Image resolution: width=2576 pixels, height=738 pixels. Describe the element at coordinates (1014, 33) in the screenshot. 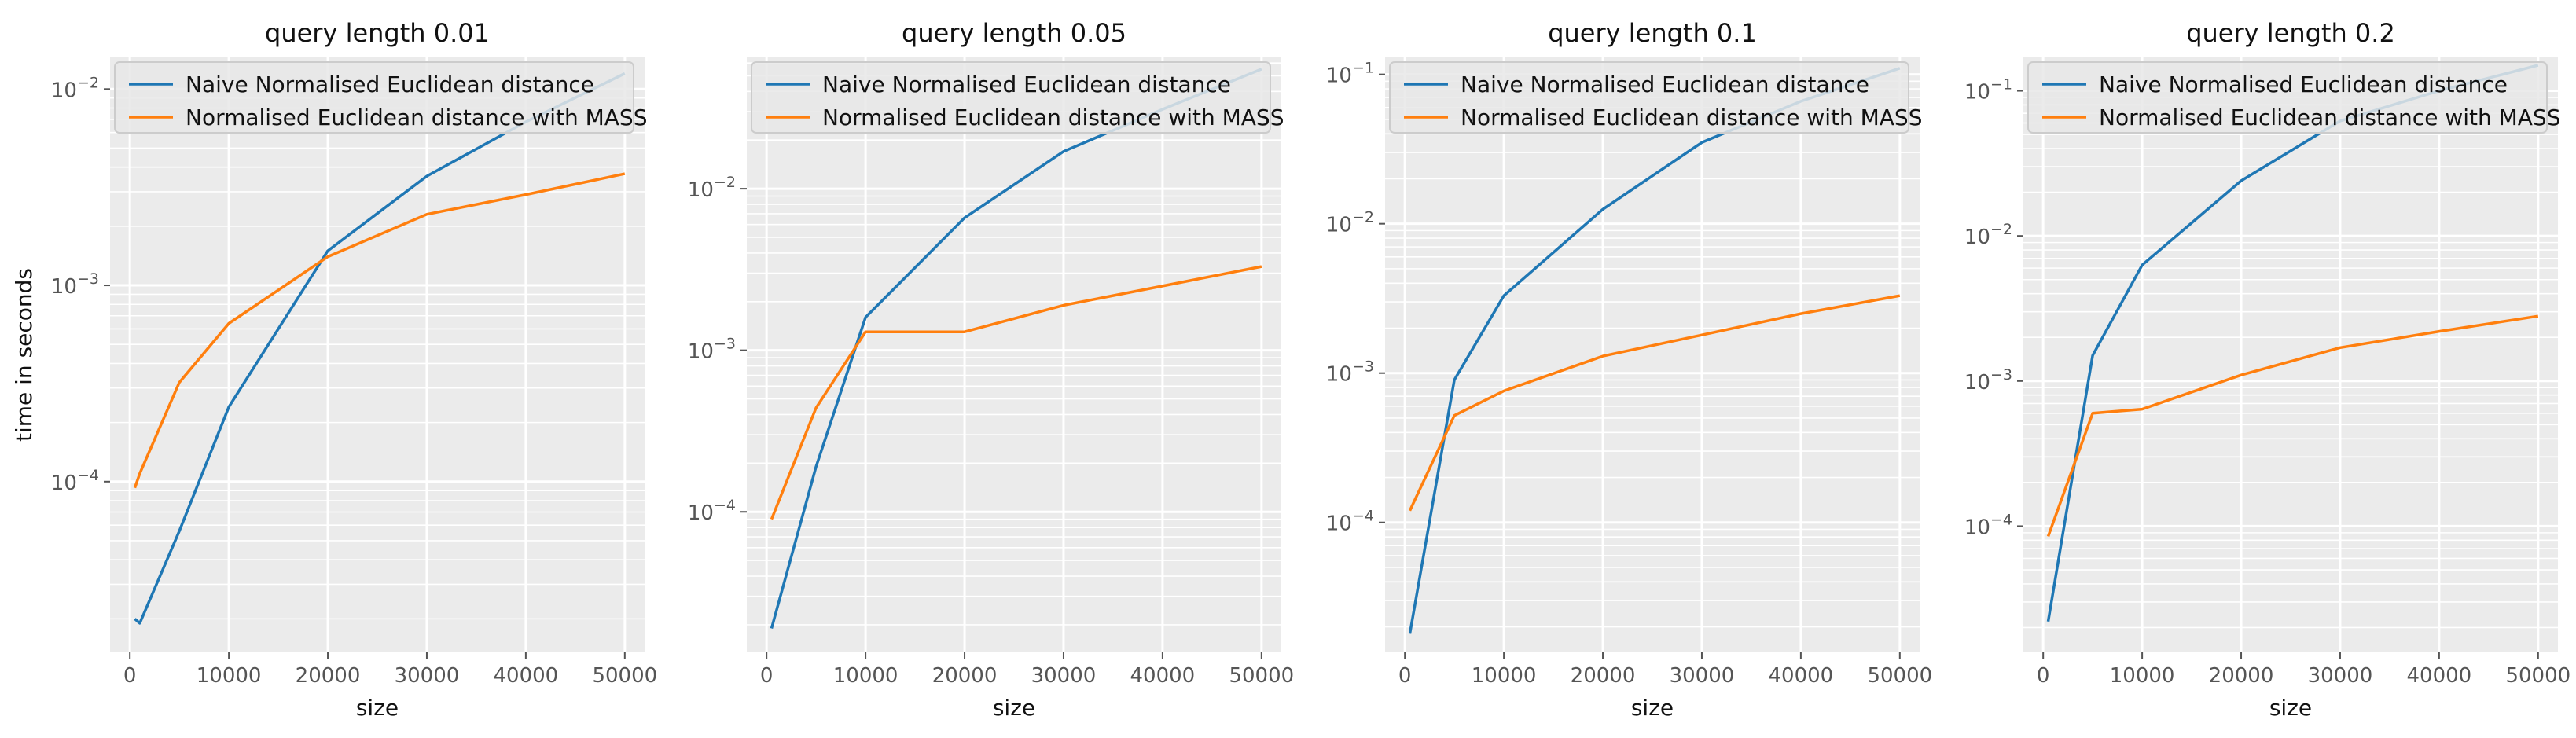

I see `chart-title: query length 0.05` at that location.